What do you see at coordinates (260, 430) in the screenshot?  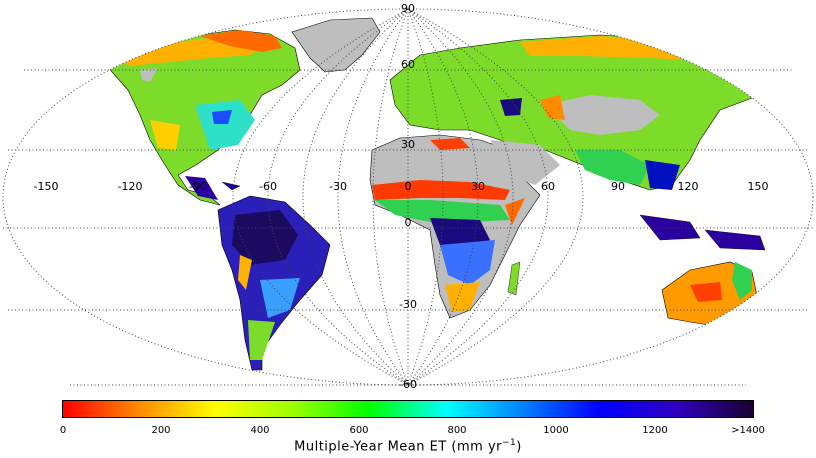 I see `colorbar-tick: 400` at bounding box center [260, 430].